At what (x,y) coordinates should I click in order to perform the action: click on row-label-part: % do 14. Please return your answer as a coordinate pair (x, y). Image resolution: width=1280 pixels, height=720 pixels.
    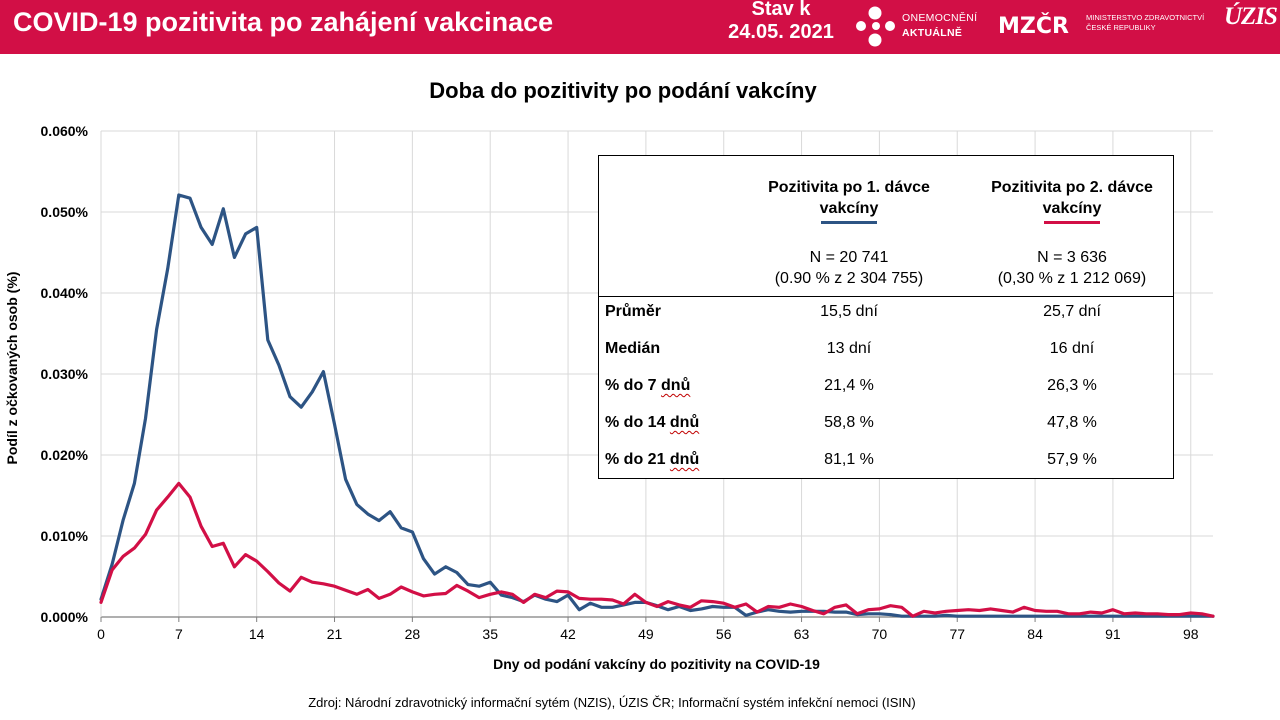
    Looking at the image, I should click on (637, 422).